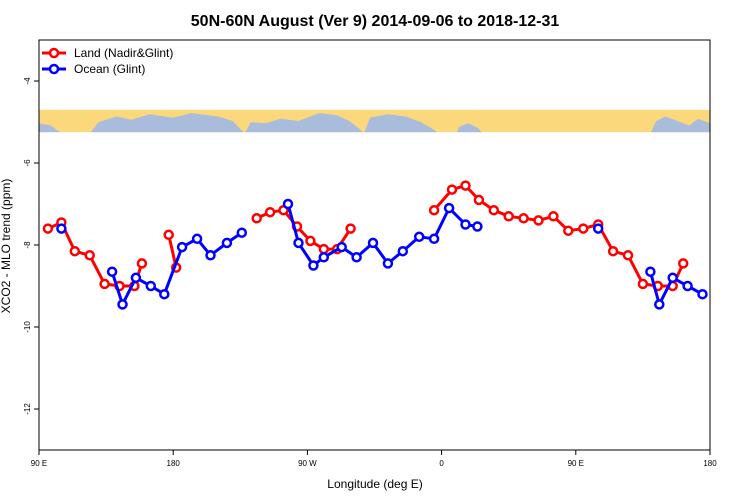 Image resolution: width=750 pixels, height=500 pixels. Describe the element at coordinates (441, 463) in the screenshot. I see `x-tick-label: 0` at that location.